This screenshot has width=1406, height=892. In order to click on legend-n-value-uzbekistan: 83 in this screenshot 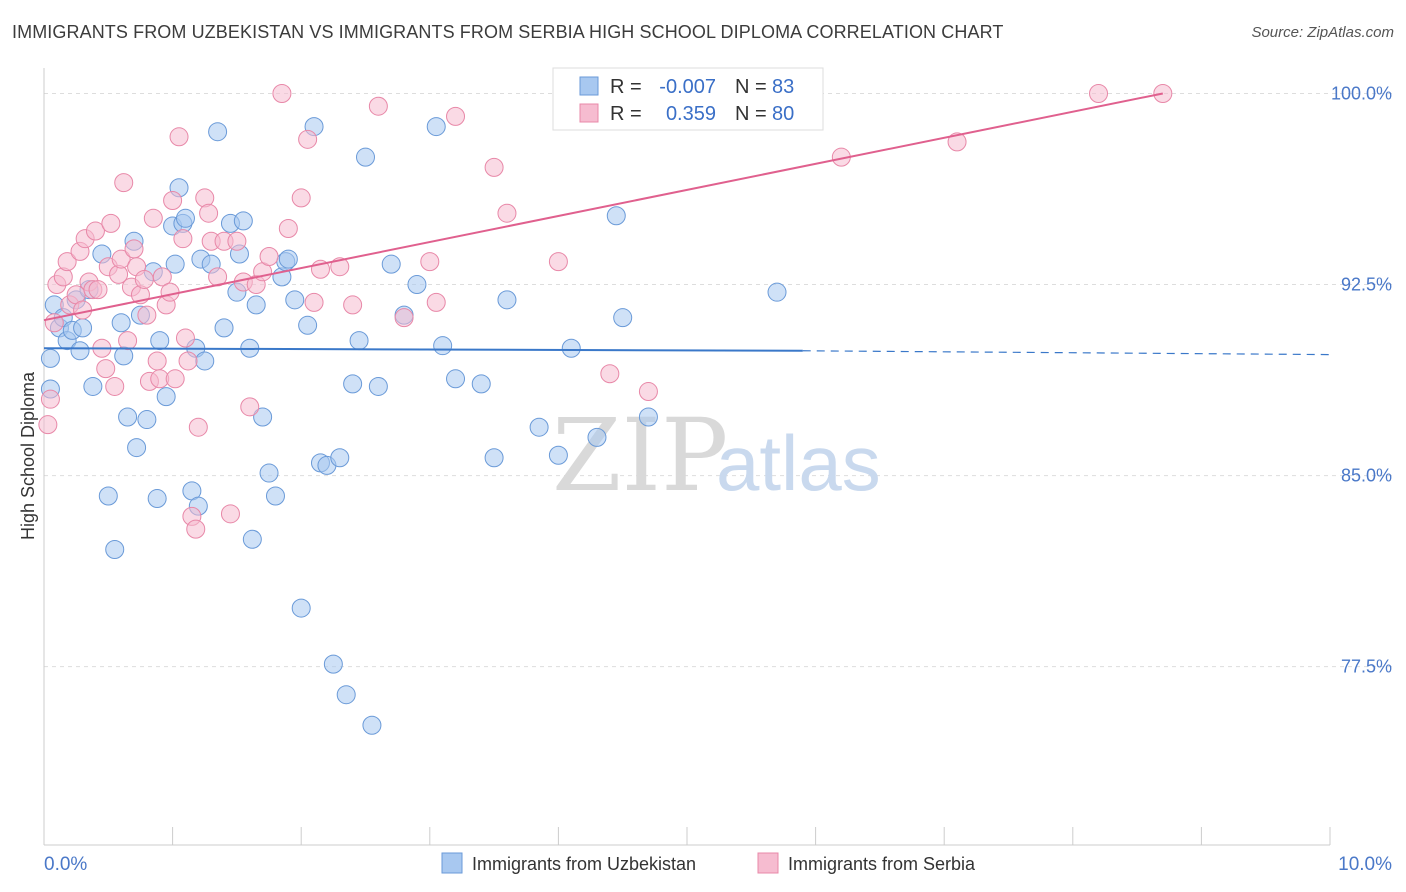, I will do `click(783, 87)`.